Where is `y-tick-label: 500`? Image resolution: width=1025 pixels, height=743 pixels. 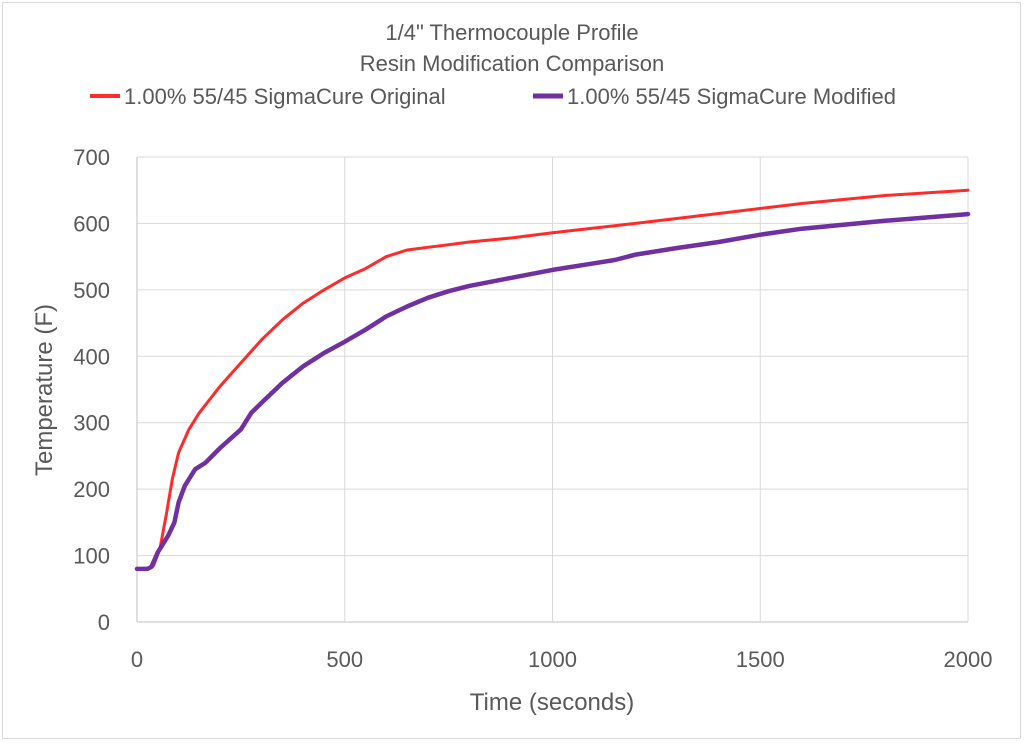
y-tick-label: 500 is located at coordinates (91, 290).